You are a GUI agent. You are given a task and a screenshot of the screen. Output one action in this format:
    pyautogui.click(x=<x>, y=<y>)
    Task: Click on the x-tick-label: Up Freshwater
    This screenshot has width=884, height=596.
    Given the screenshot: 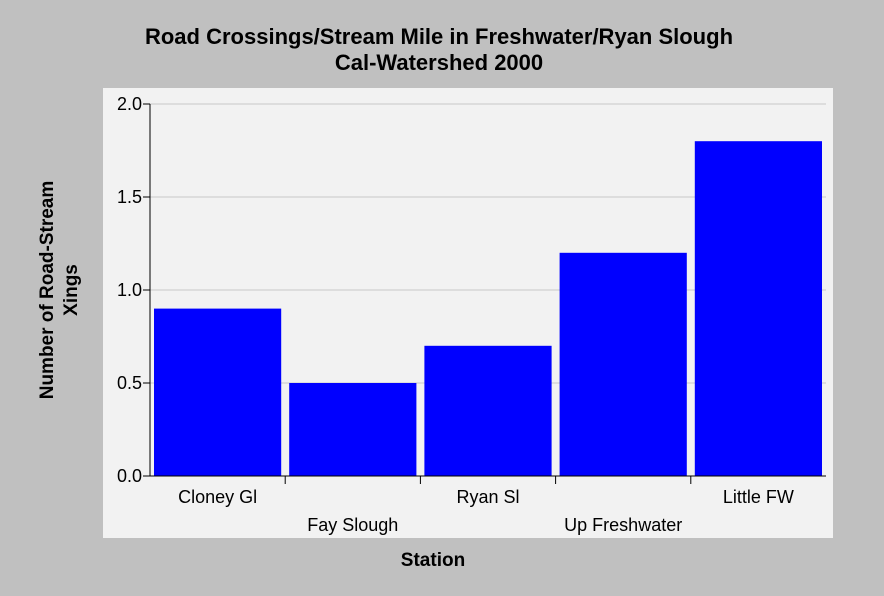 What is the action you would take?
    pyautogui.click(x=623, y=525)
    